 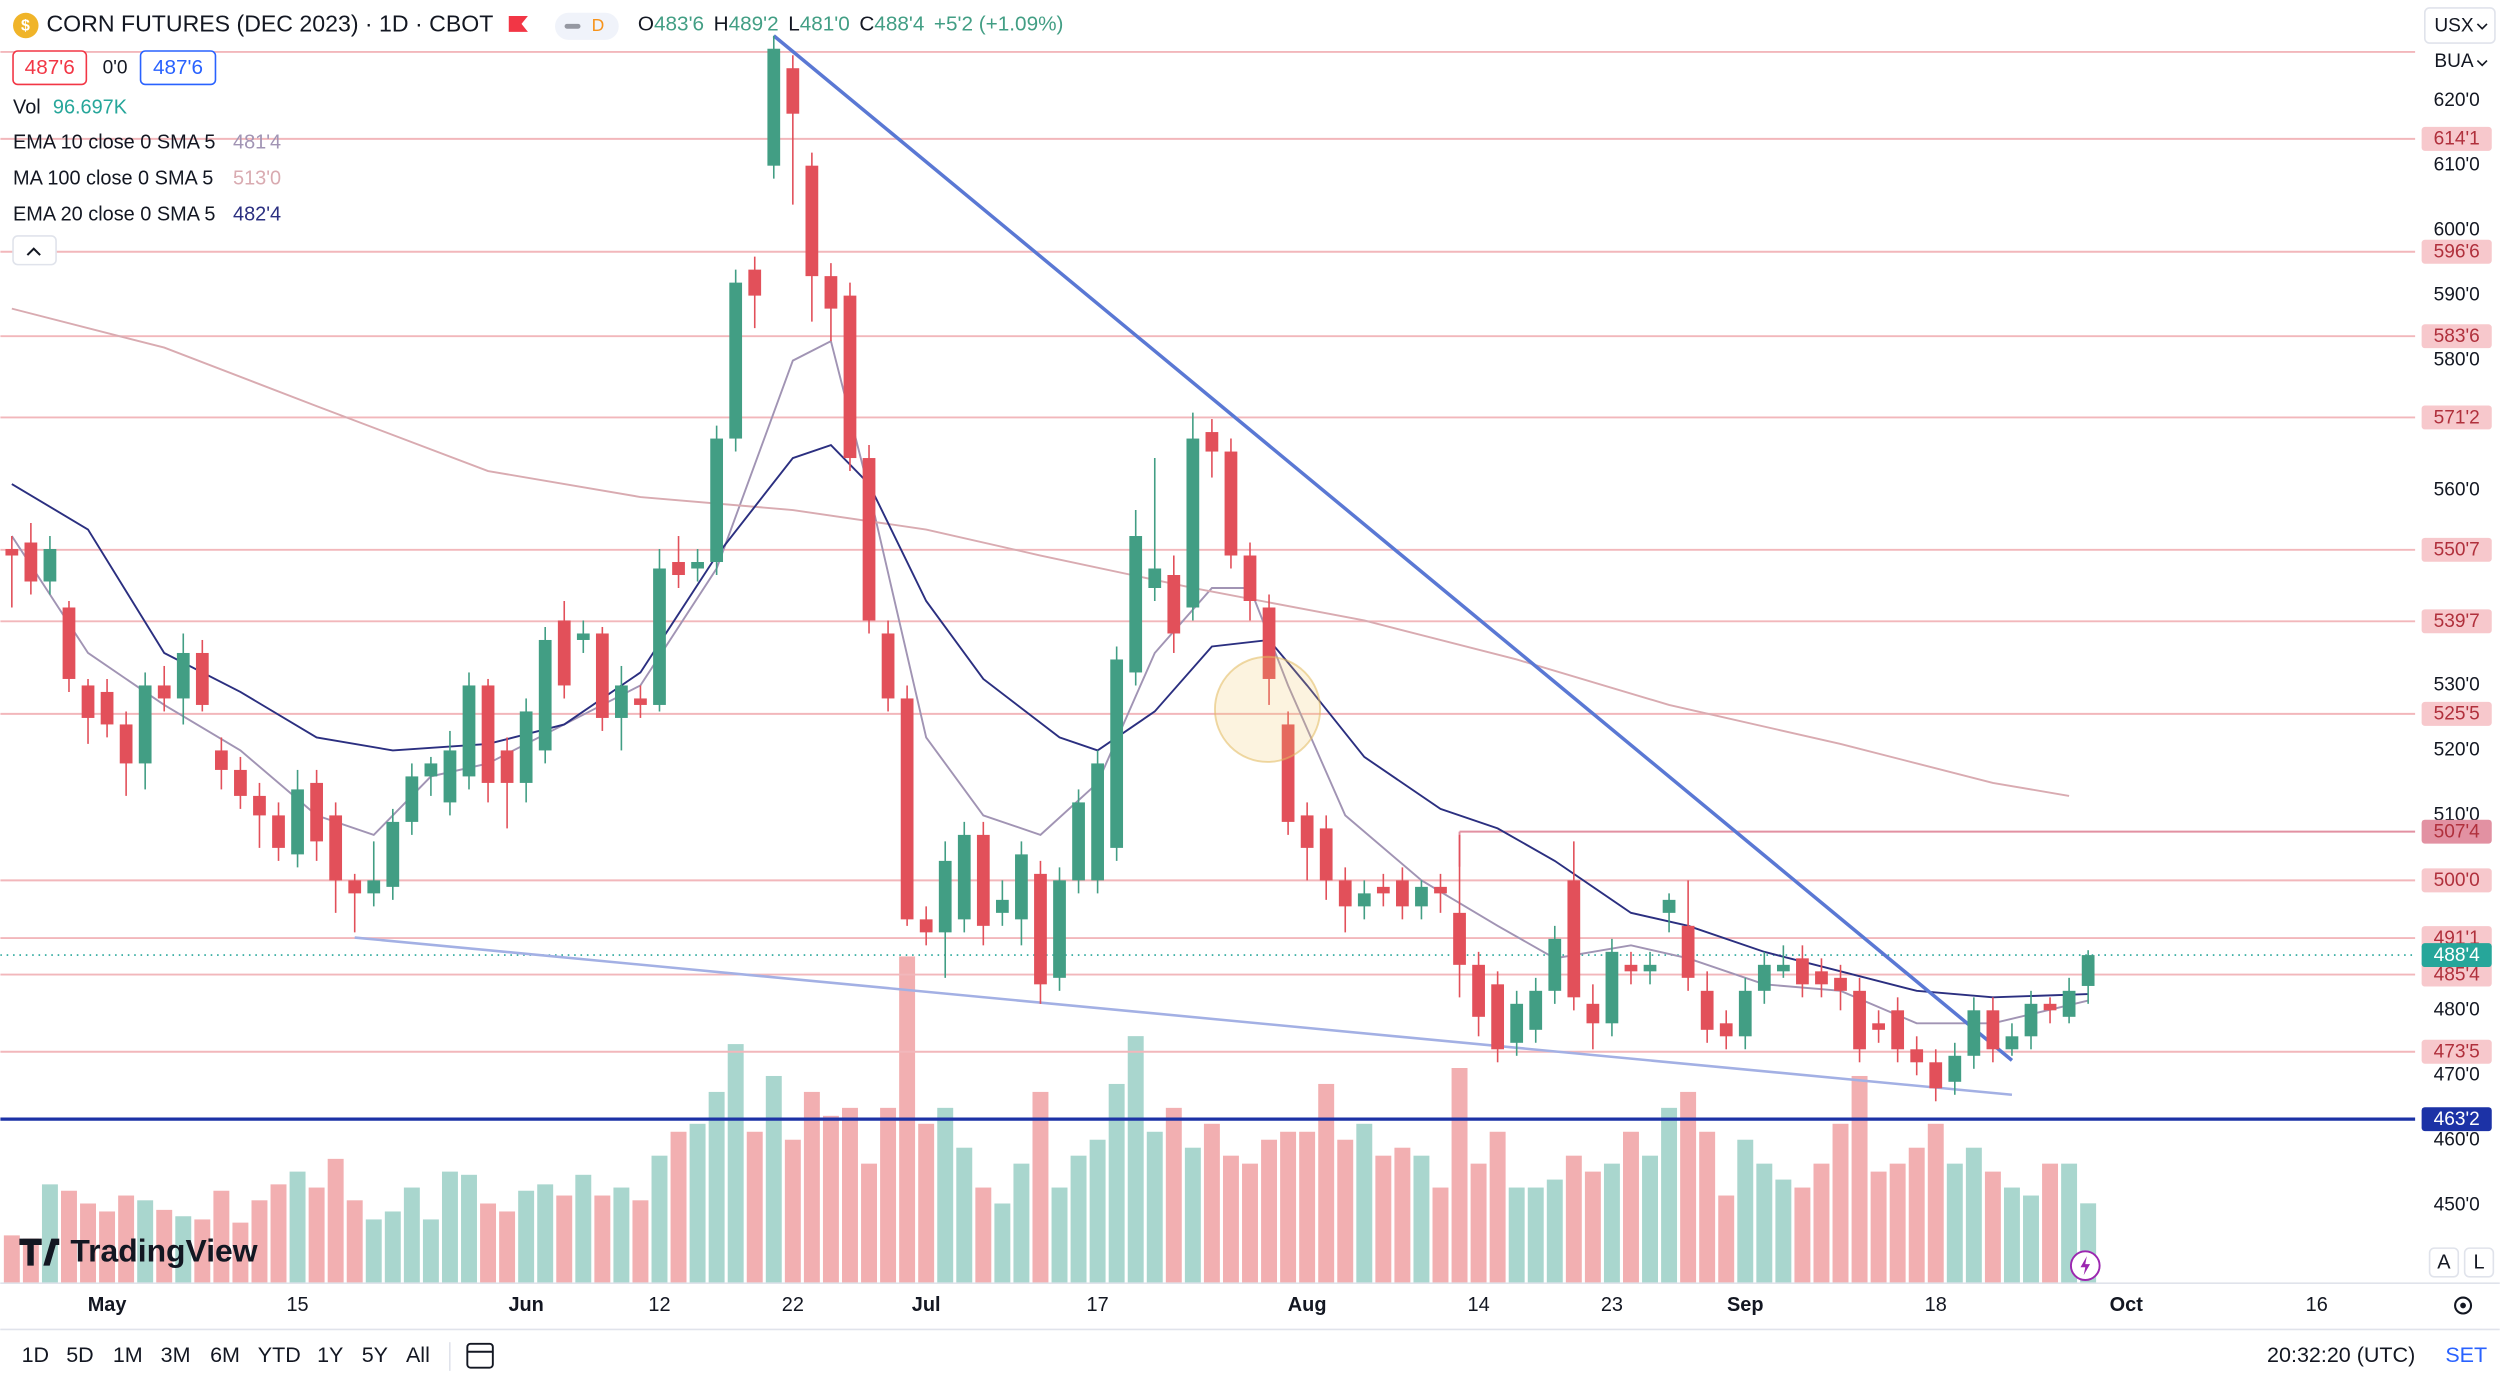 I want to click on range-button: 1D, so click(x=35, y=1355).